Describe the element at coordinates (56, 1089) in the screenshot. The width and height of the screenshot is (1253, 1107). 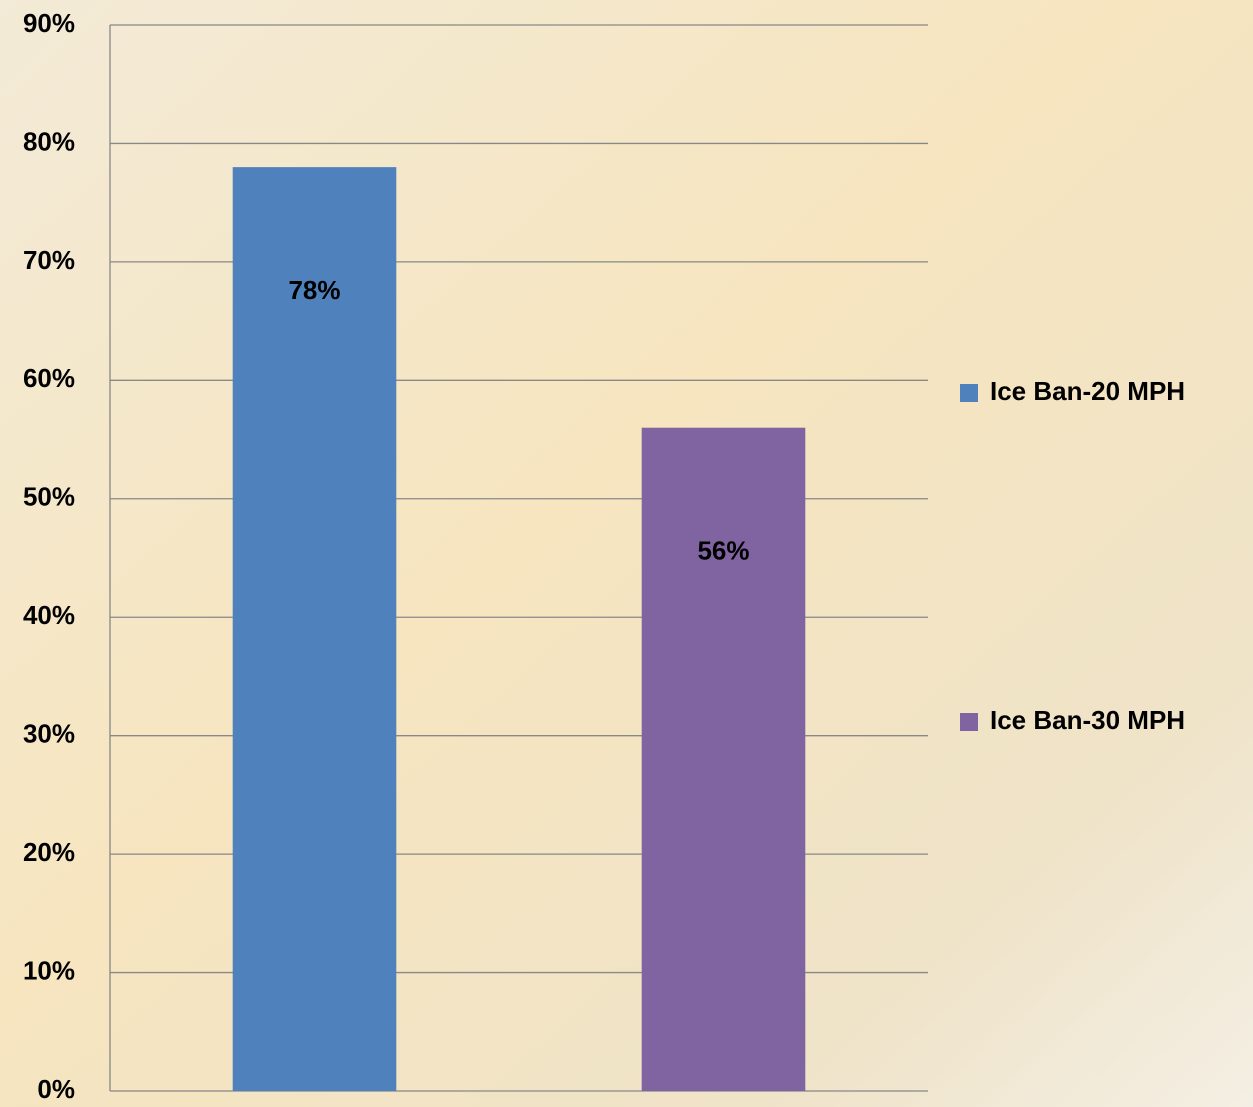
I see `y-tick-label: 0%` at that location.